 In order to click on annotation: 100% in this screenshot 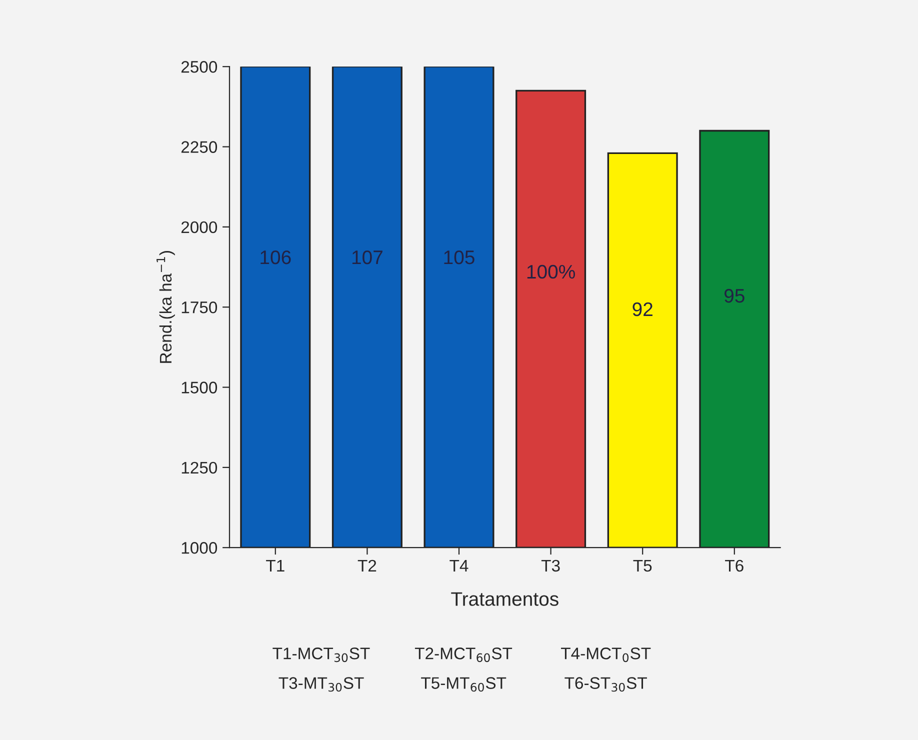, I will do `click(551, 271)`.